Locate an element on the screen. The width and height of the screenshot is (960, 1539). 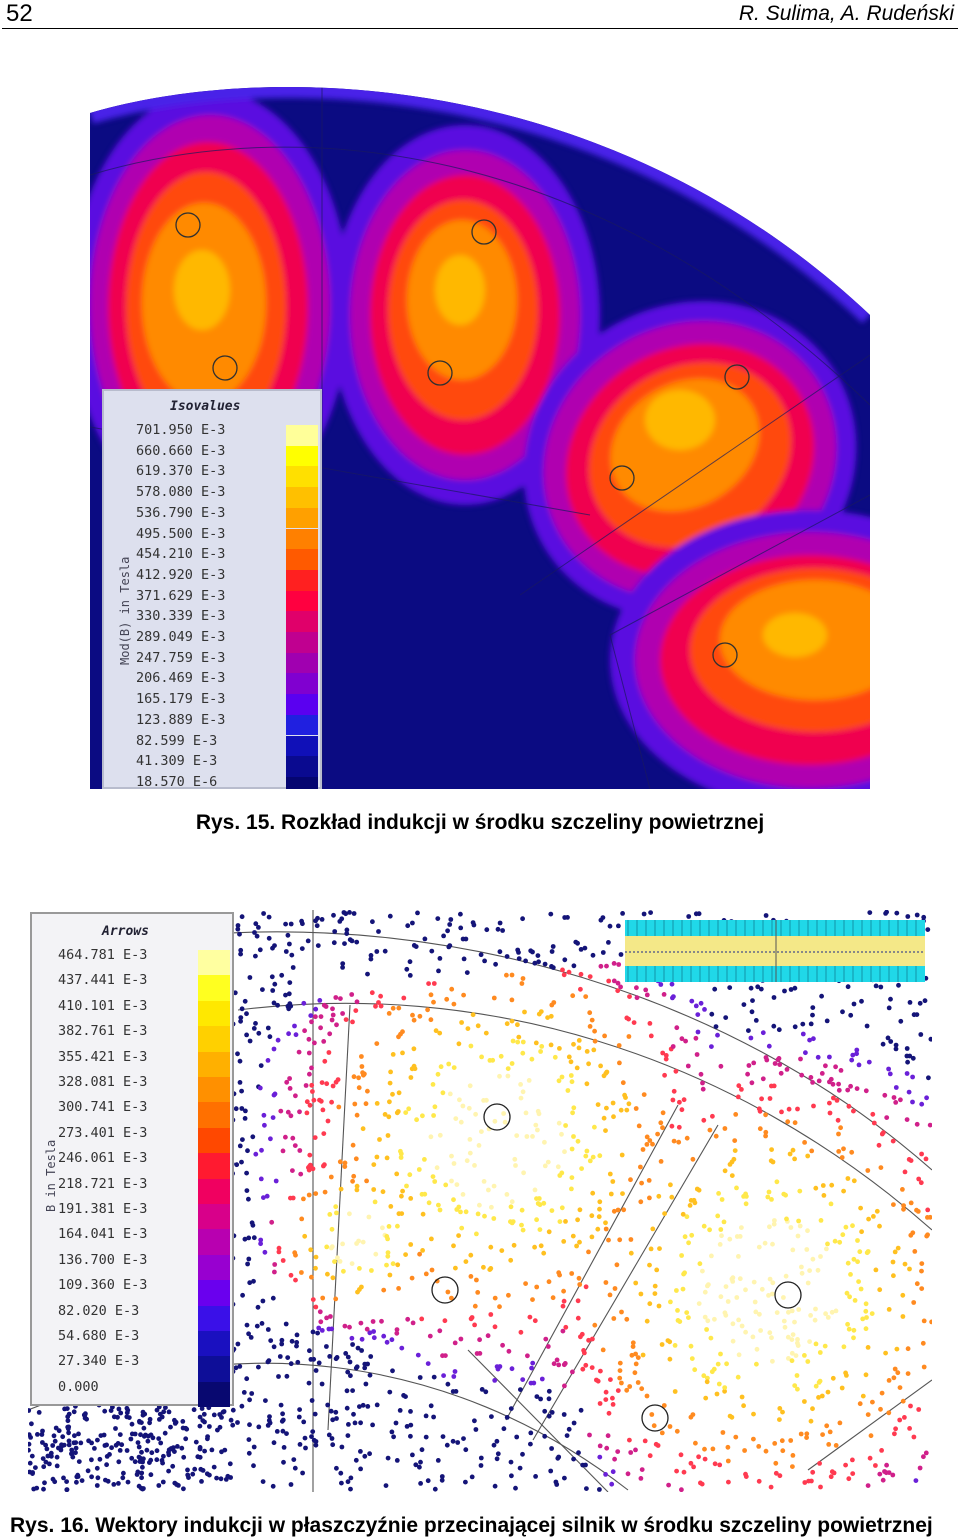
legend-value: 191.381 E-3 is located at coordinates (103, 1209).